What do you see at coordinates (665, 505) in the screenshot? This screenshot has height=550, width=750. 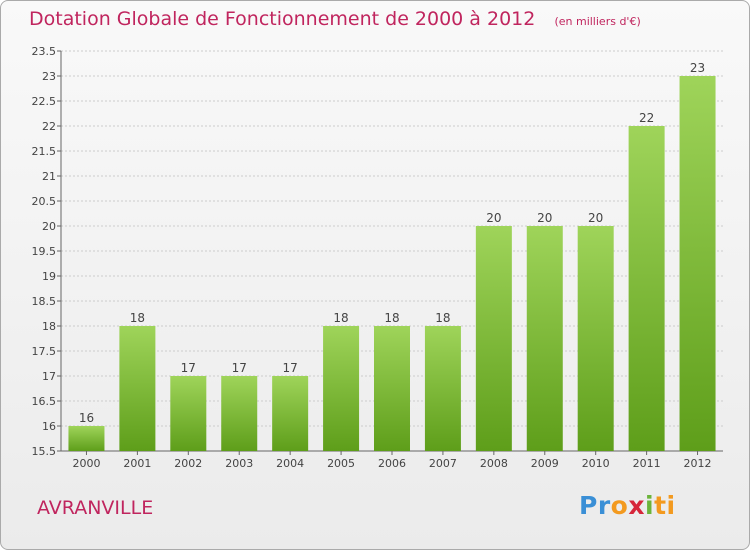 I see `logo-part: ti` at bounding box center [665, 505].